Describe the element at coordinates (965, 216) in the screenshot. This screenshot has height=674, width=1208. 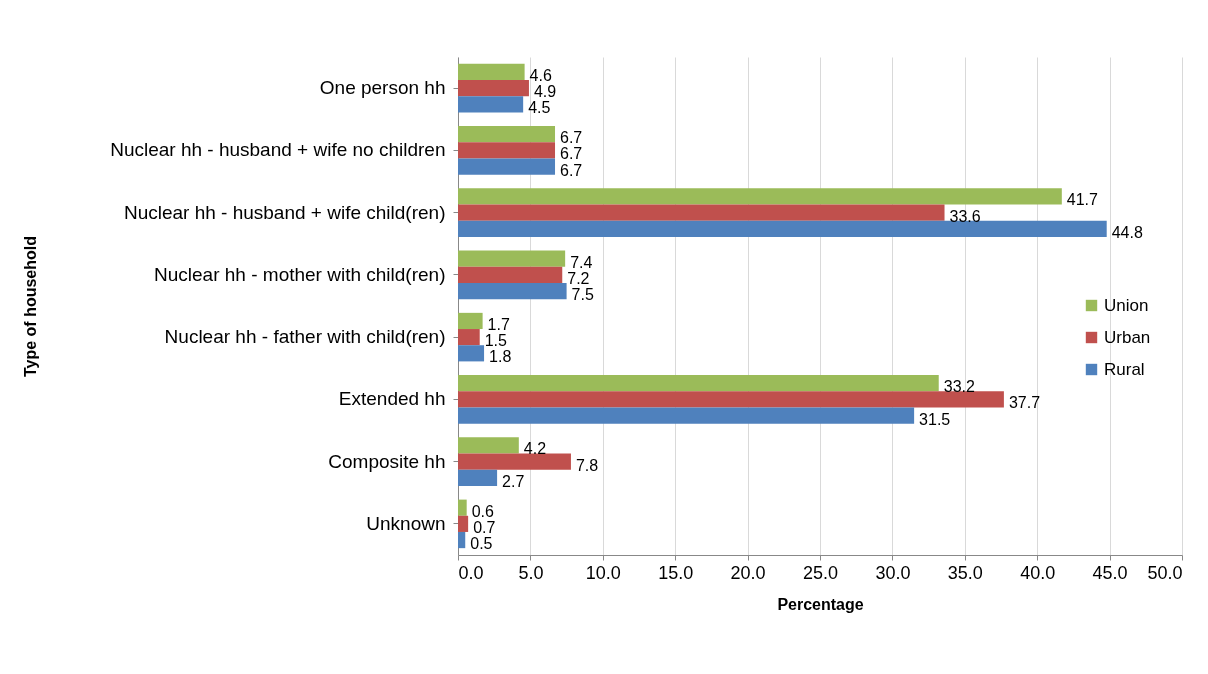
I see `data-label: 33.6` at that location.